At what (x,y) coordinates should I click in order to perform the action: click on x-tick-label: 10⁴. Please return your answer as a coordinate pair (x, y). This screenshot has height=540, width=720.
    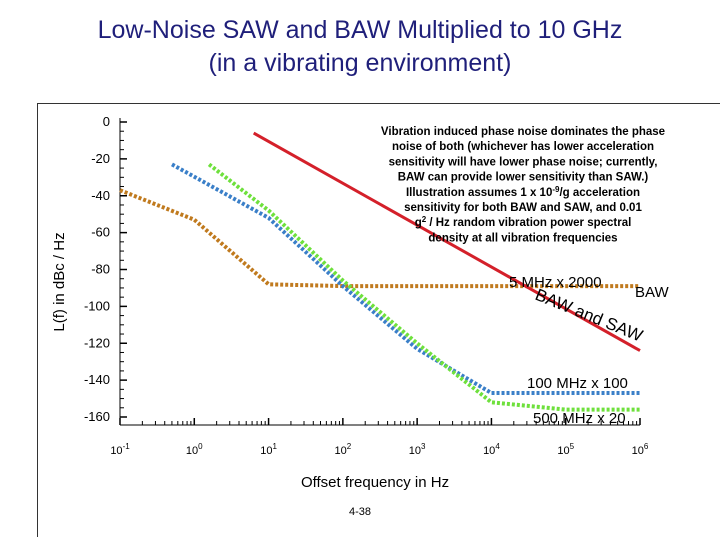
    Looking at the image, I should click on (491, 449).